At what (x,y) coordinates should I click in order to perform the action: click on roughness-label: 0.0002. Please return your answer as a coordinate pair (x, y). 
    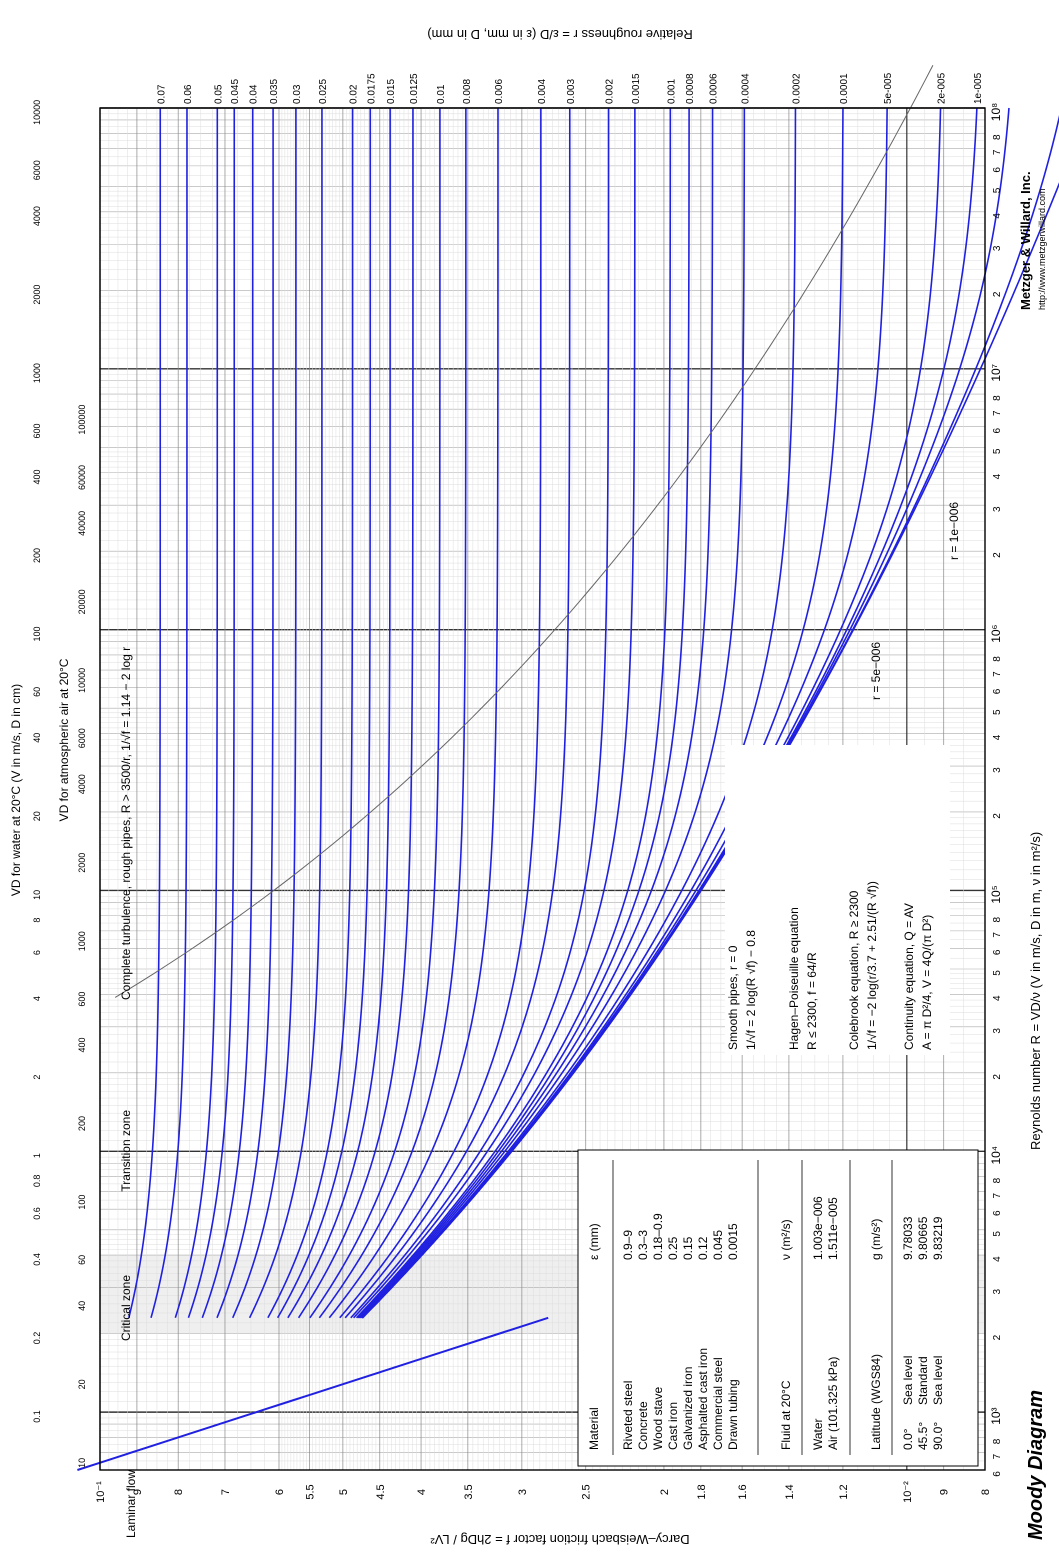
    Looking at the image, I should click on (796, 88).